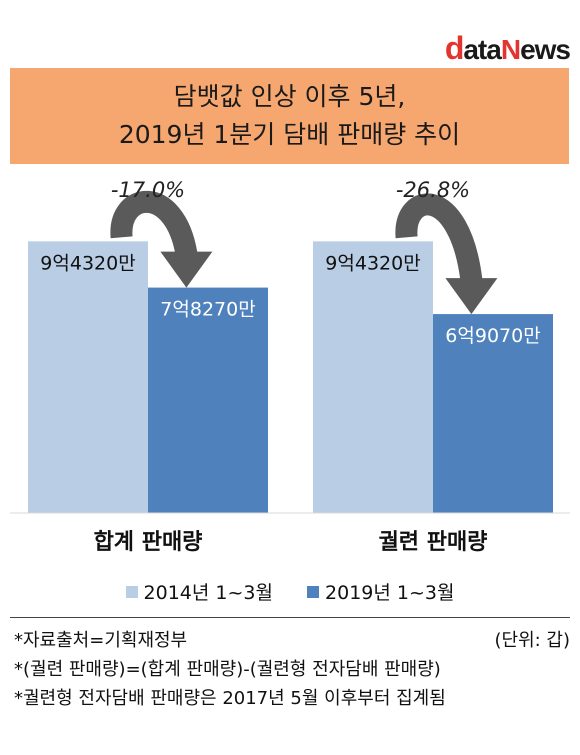 Image resolution: width=580 pixels, height=755 pixels. I want to click on legend-item-2014: 2014년 1~3월, so click(199, 591).